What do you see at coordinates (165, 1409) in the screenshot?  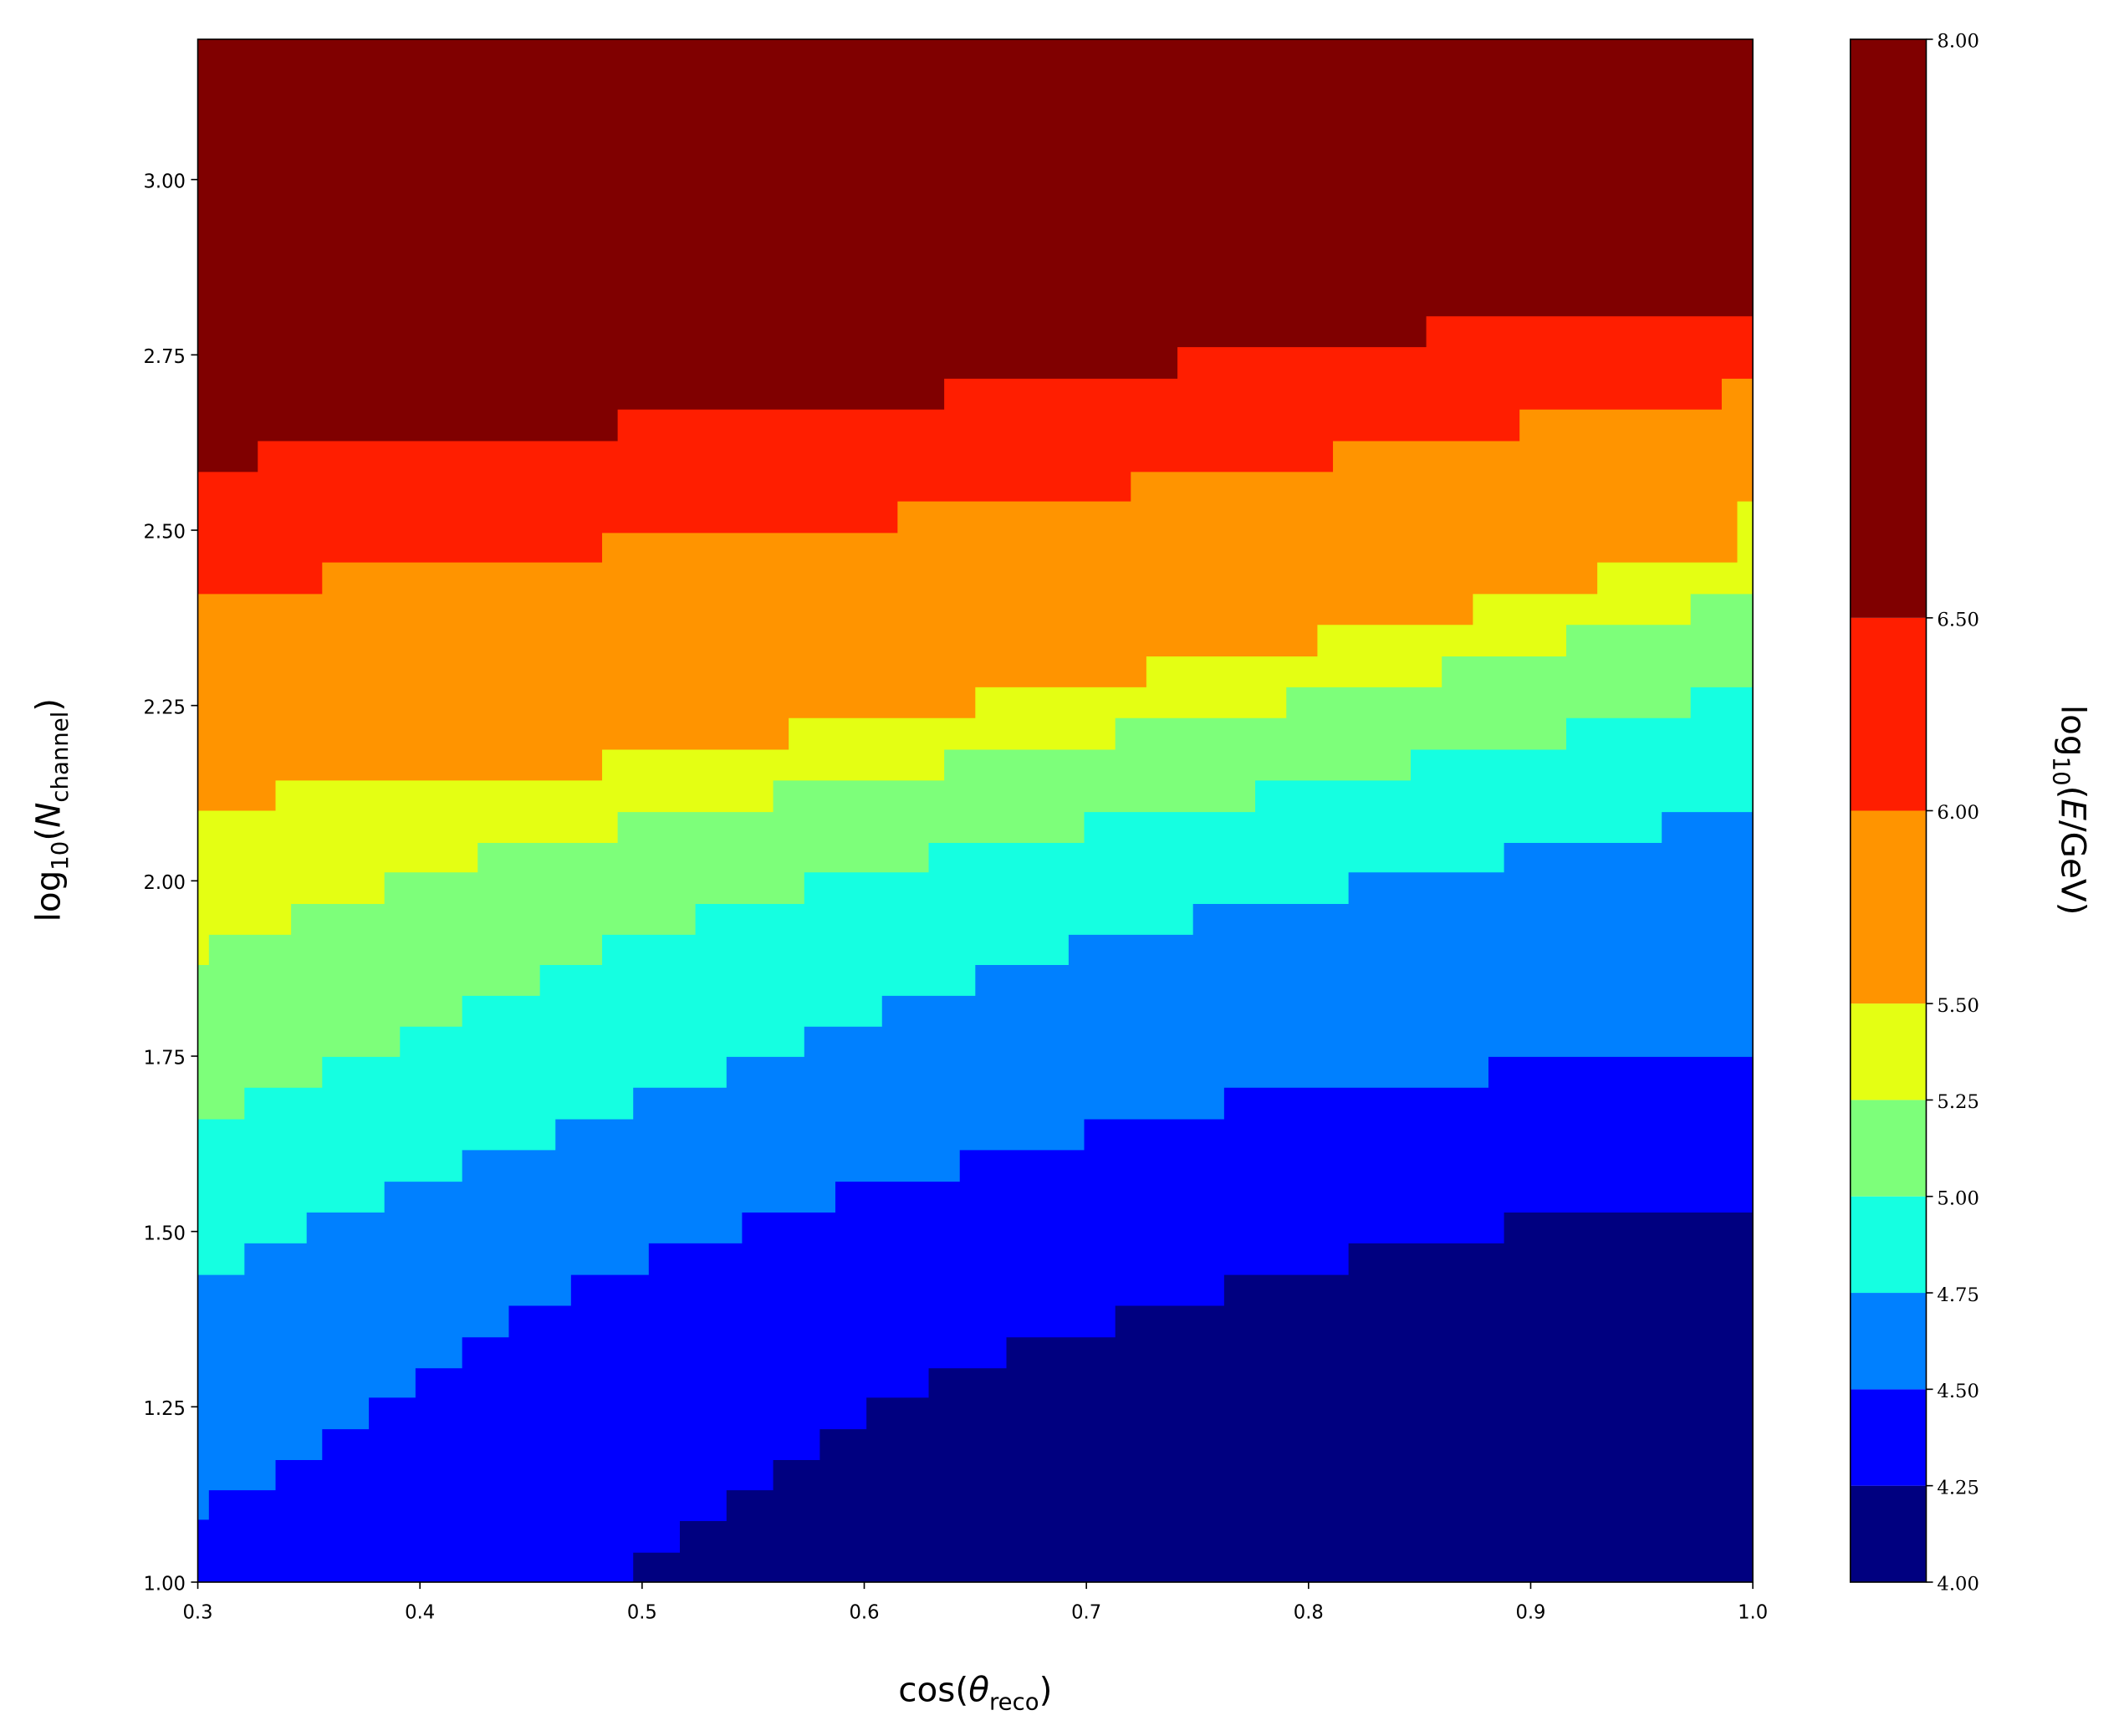 I see `y-tick-label: 1.25` at bounding box center [165, 1409].